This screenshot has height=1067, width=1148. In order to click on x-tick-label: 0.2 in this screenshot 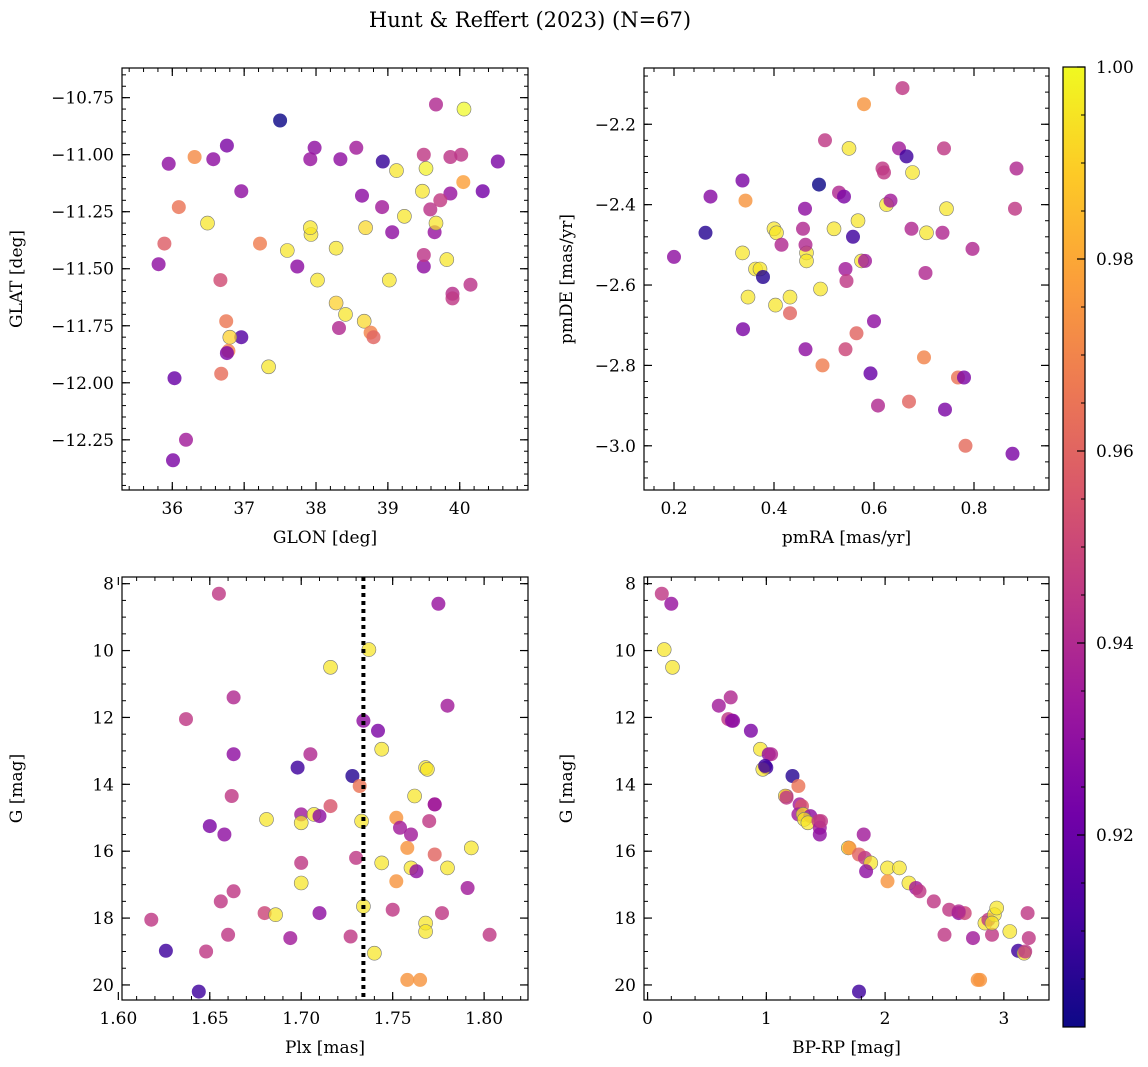, I will do `click(673, 509)`.